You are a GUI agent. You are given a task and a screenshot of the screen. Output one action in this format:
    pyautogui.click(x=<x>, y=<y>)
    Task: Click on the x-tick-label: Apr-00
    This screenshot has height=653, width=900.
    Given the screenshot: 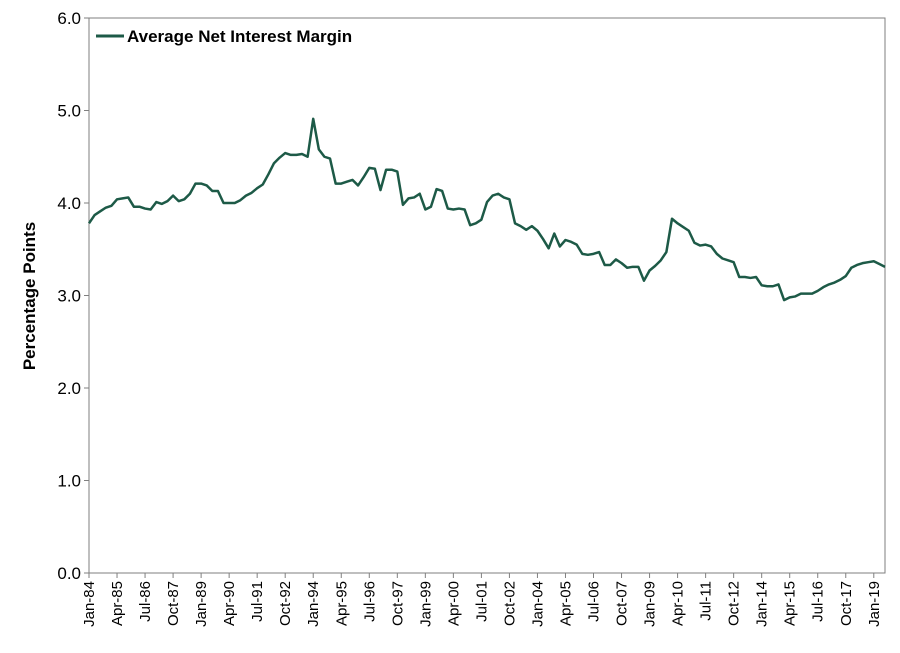 What is the action you would take?
    pyautogui.click(x=453, y=603)
    